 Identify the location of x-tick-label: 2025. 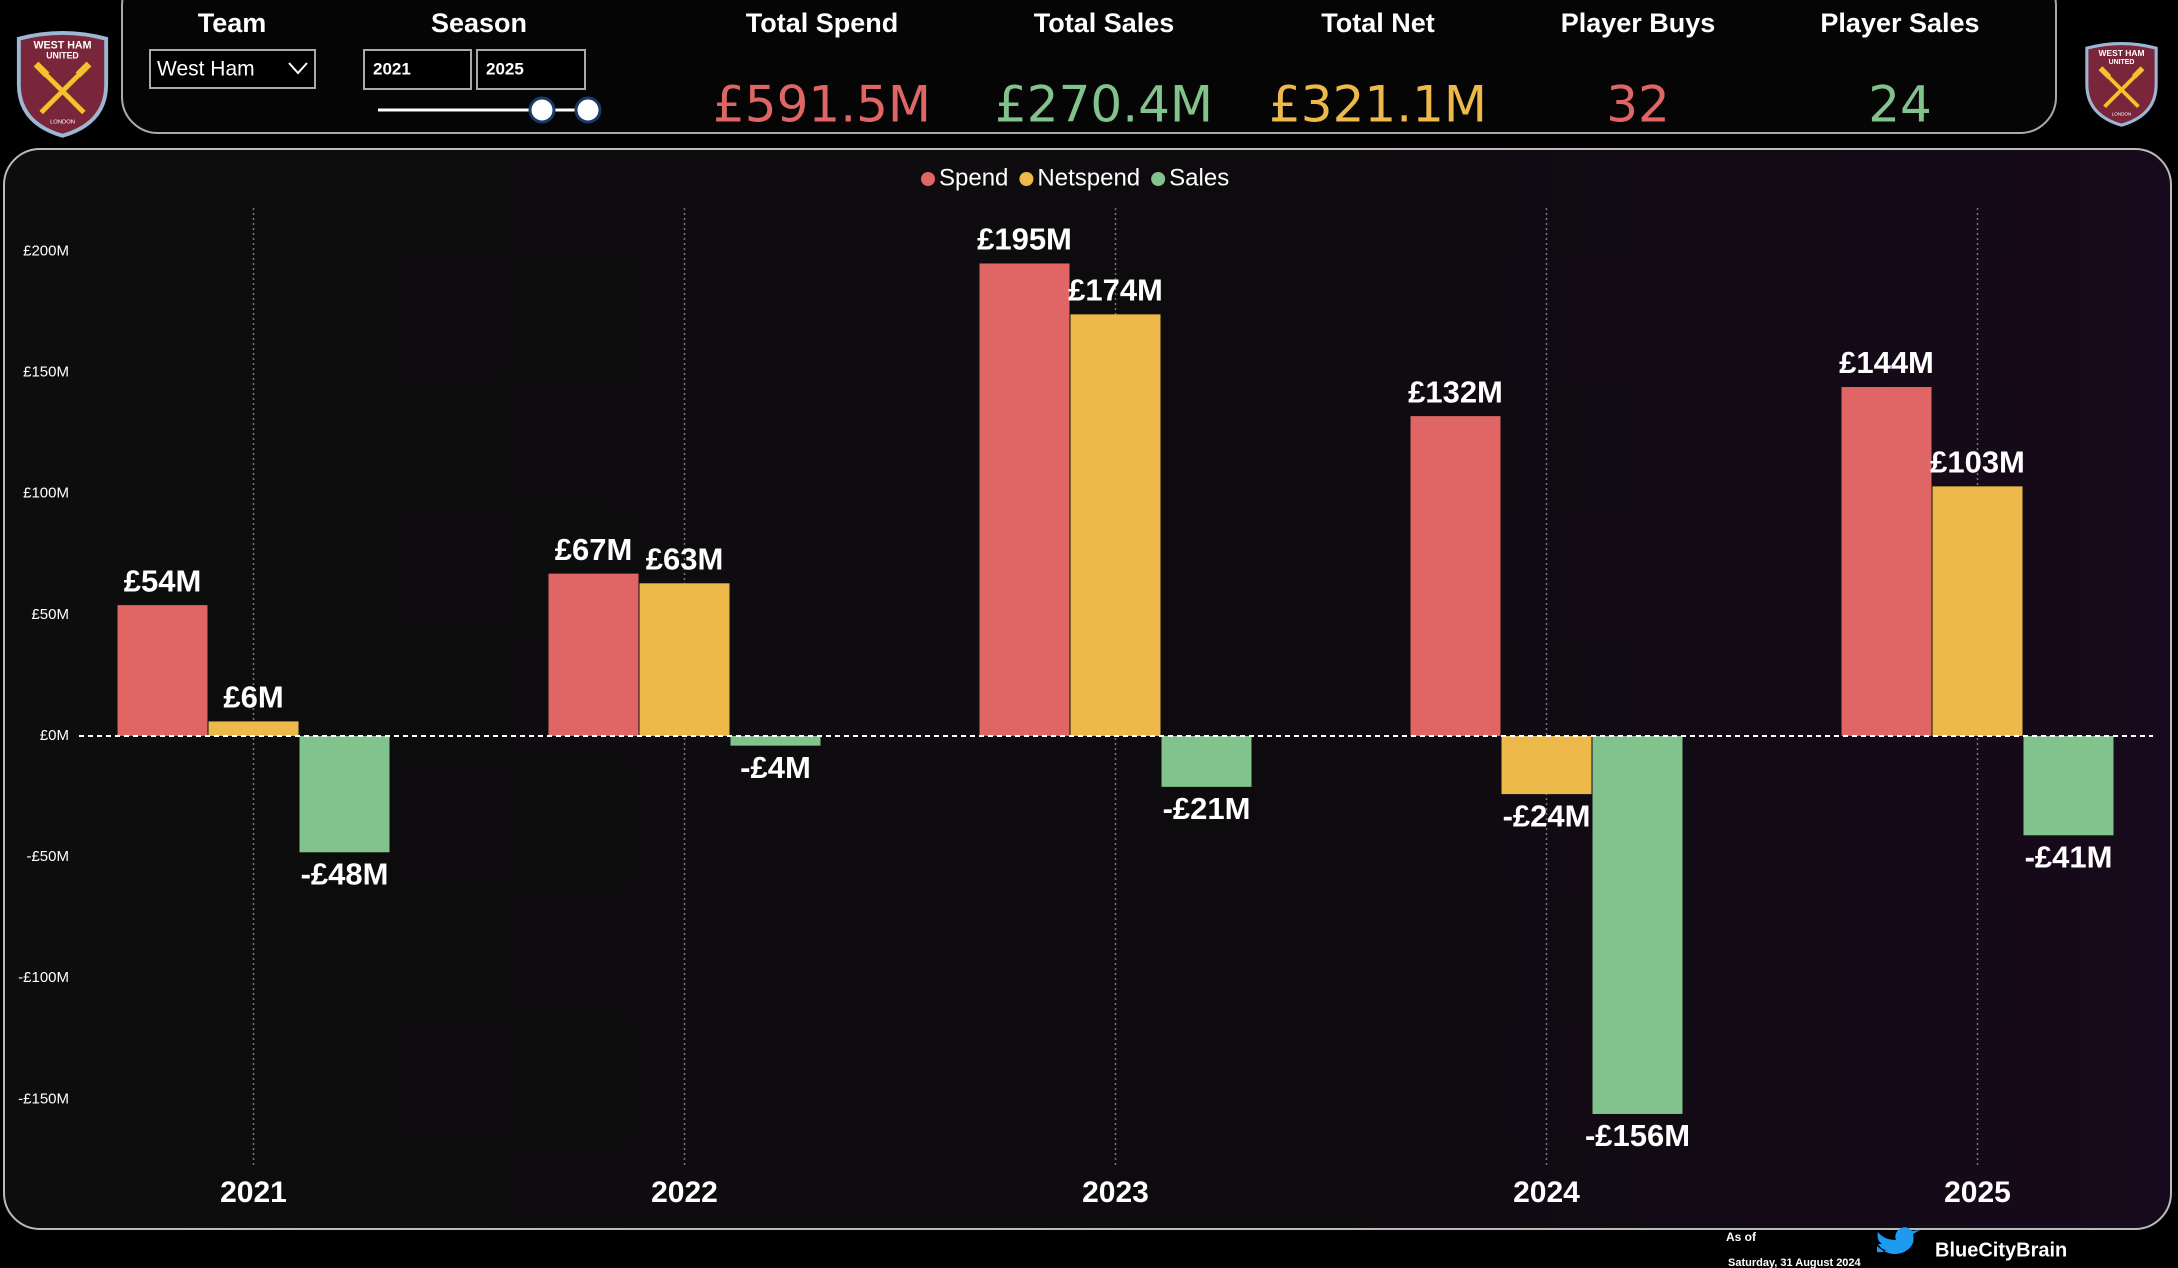
(1977, 1192).